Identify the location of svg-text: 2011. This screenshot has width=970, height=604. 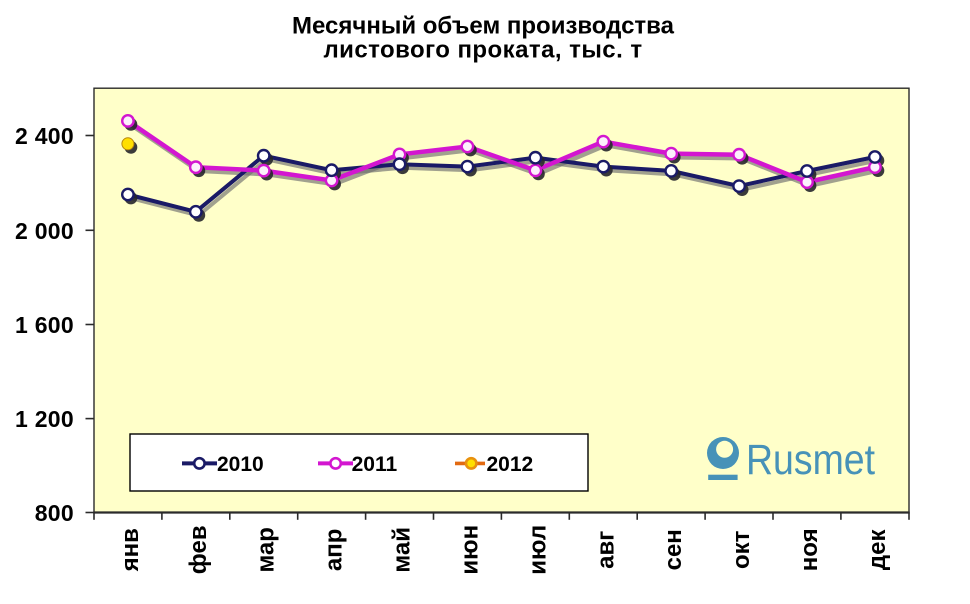
(375, 464).